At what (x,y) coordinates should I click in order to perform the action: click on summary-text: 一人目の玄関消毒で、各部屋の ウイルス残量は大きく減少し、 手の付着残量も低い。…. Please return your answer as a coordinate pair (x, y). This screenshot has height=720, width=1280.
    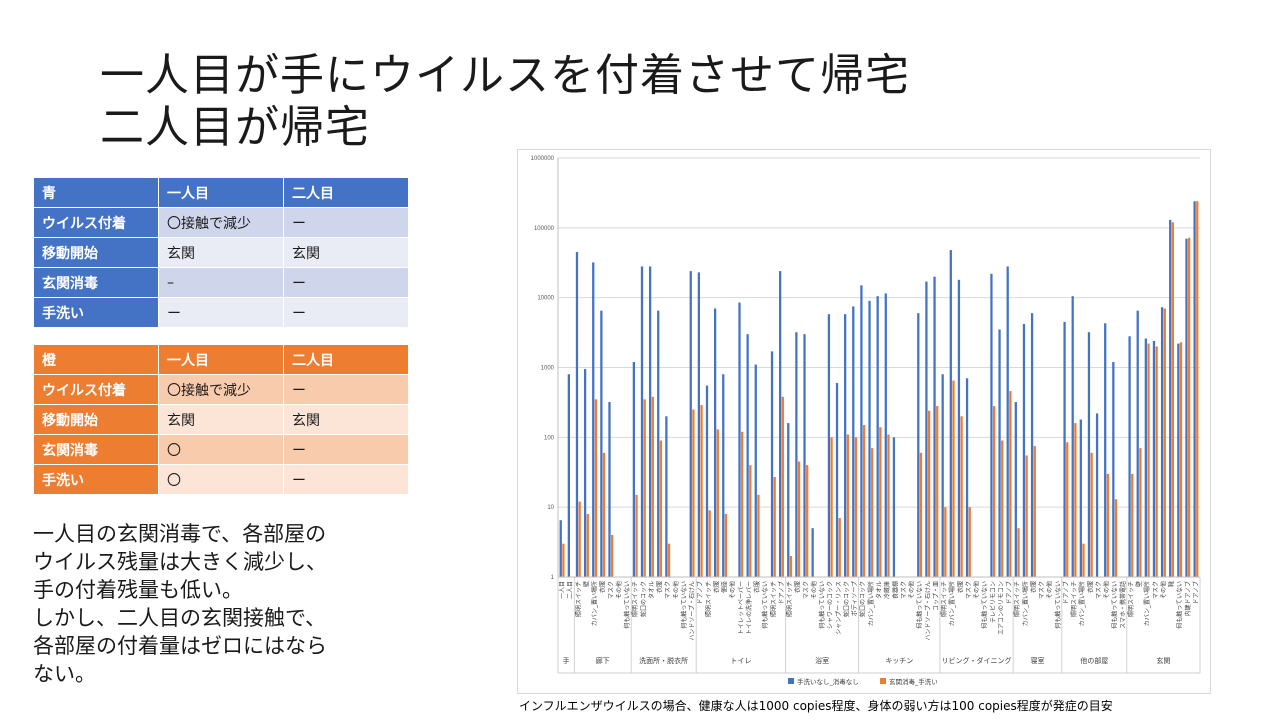
    Looking at the image, I should click on (208, 604).